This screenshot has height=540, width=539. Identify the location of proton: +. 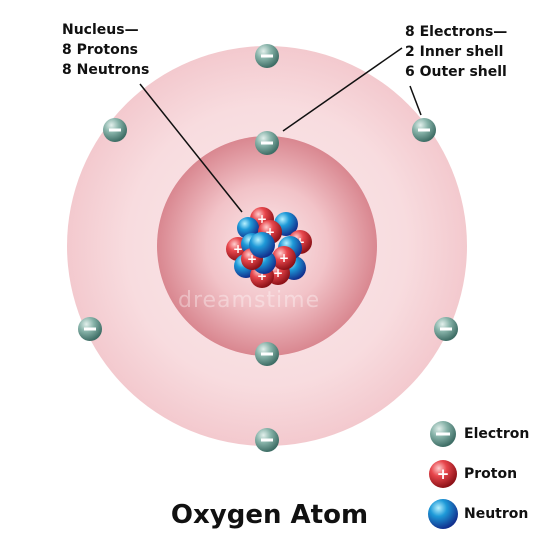
(284, 258).